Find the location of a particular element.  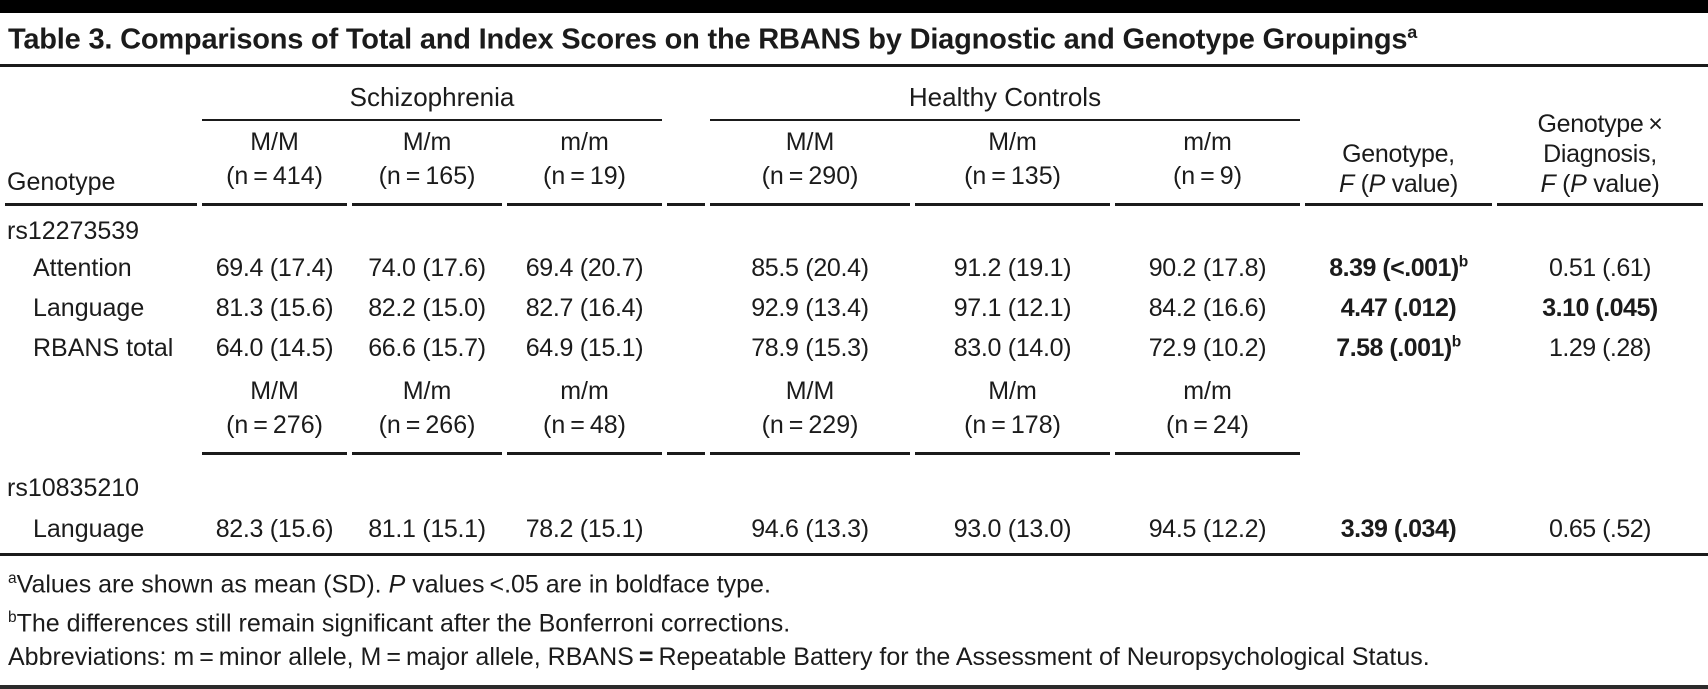

data-cell: 90.2 (17.8) is located at coordinates (1207, 267).